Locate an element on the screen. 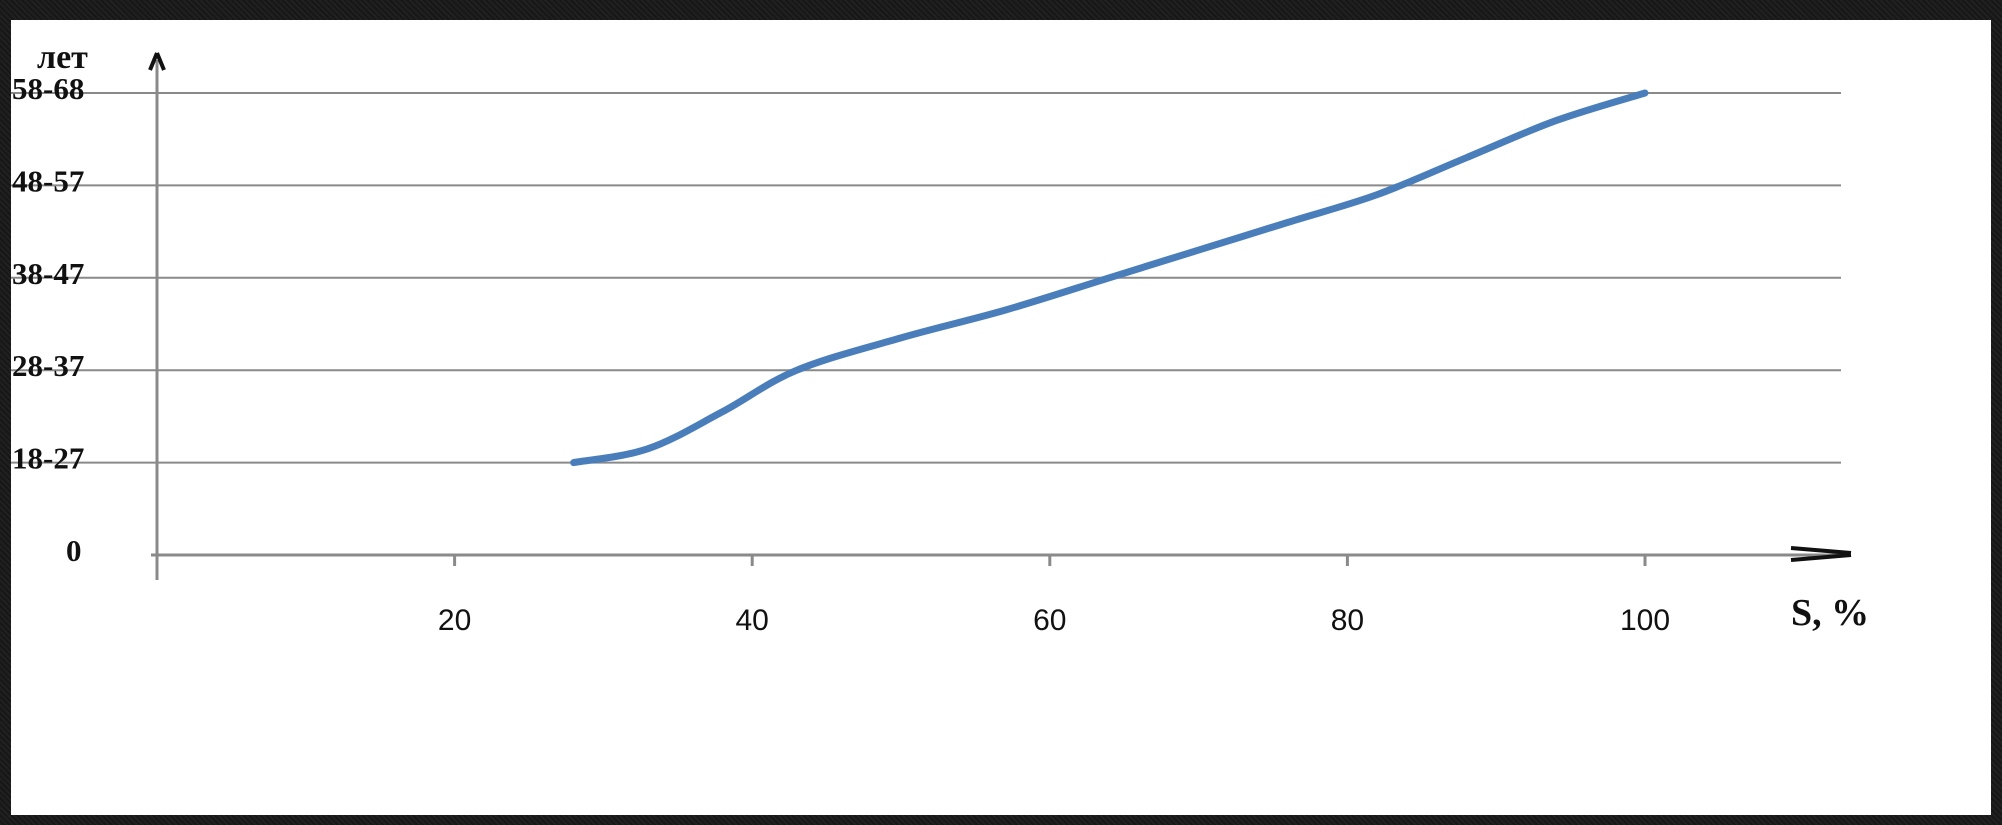  y-tick-label: 0 is located at coordinates (74, 550).